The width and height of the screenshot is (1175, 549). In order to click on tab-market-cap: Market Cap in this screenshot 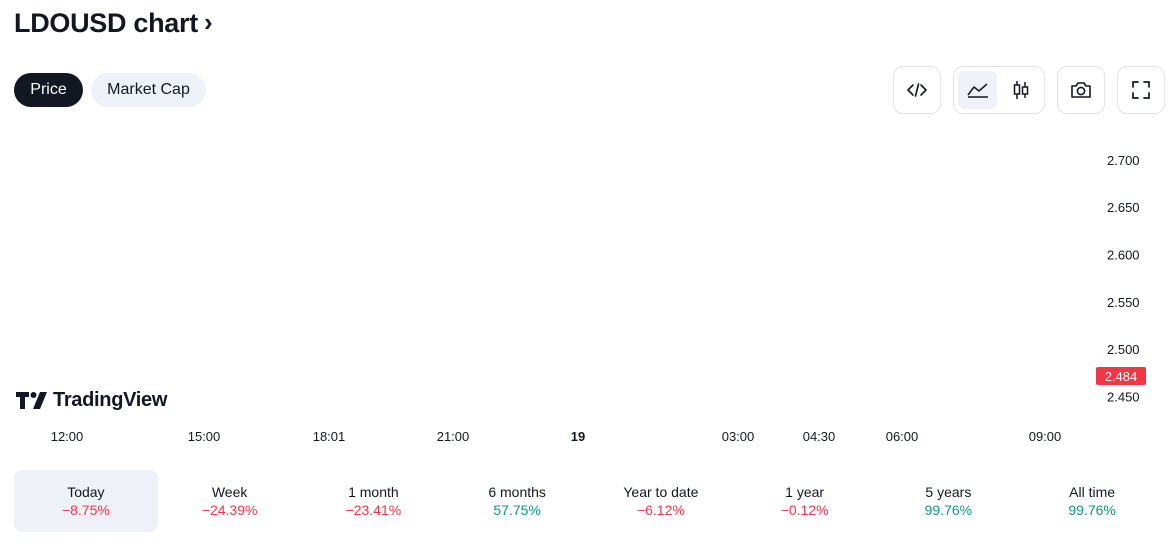, I will do `click(148, 90)`.